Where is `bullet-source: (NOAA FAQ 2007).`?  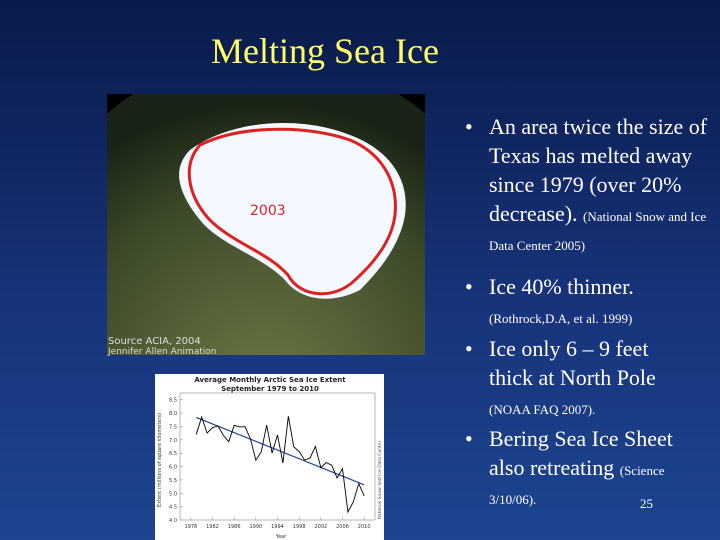
bullet-source: (NOAA FAQ 2007). is located at coordinates (542, 409).